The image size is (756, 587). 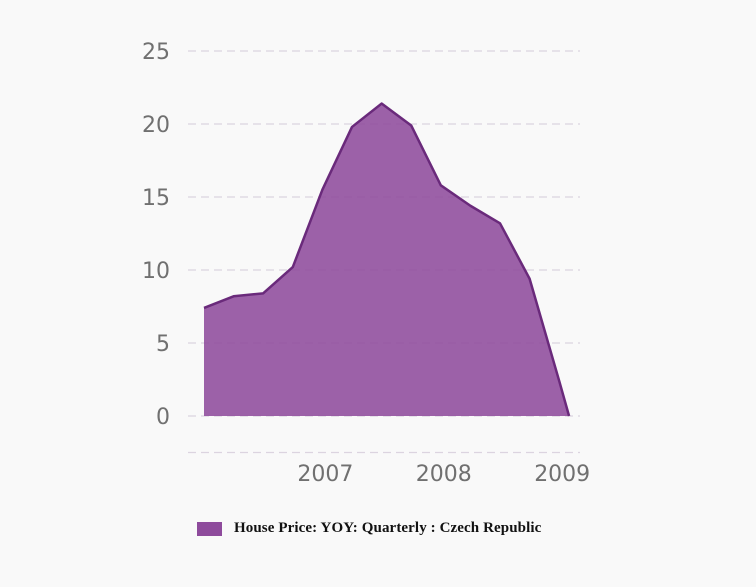 What do you see at coordinates (325, 474) in the screenshot?
I see `x-tick-label: 2007` at bounding box center [325, 474].